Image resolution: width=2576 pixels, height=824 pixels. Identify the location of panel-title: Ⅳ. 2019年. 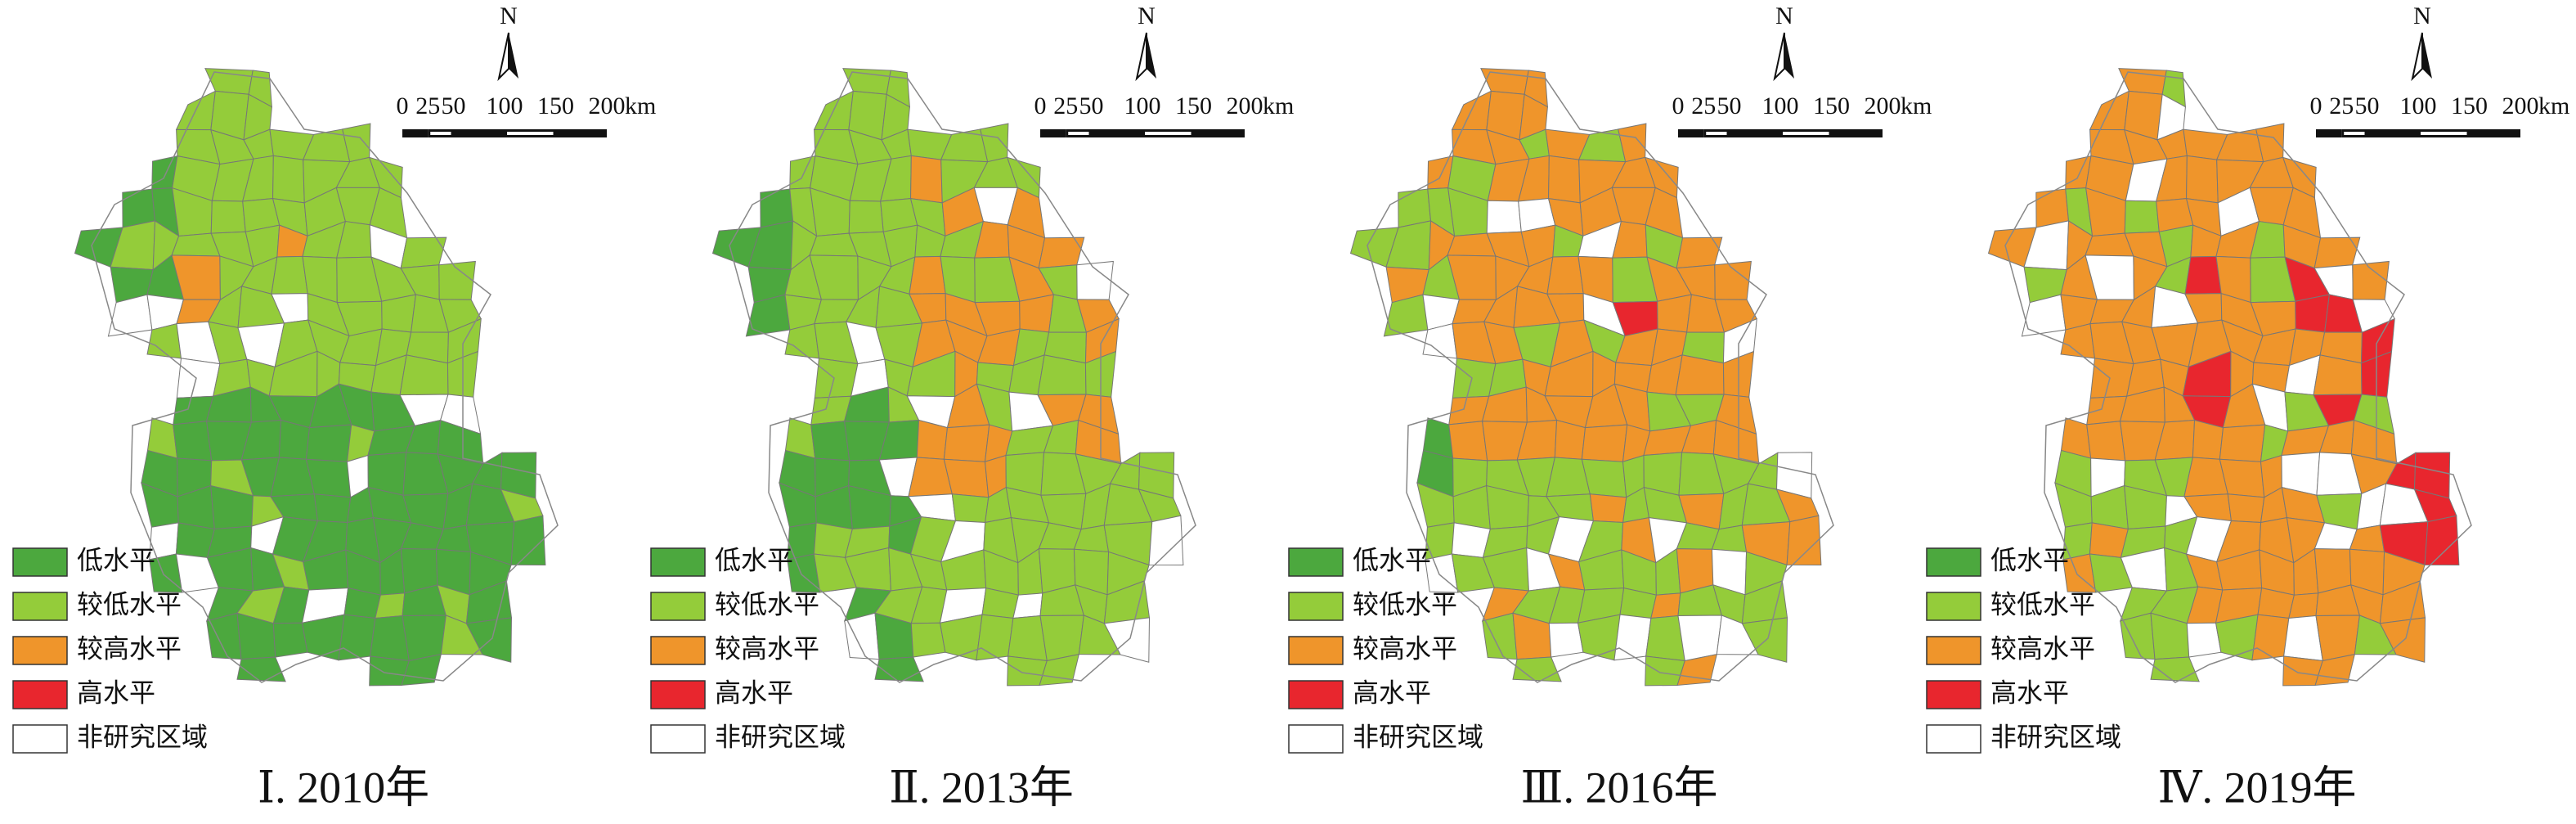
(2258, 787).